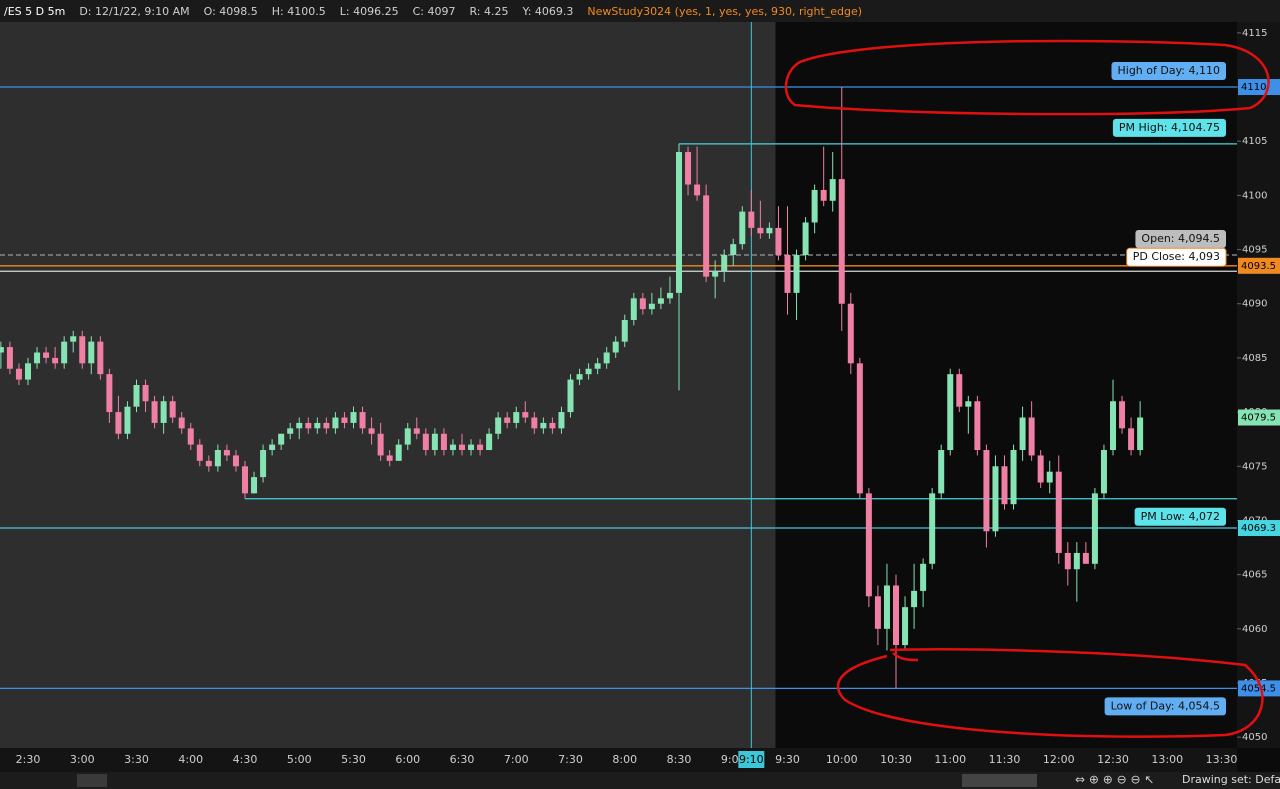  Describe the element at coordinates (1167, 759) in the screenshot. I see `x-tick-label: 13:00` at that location.